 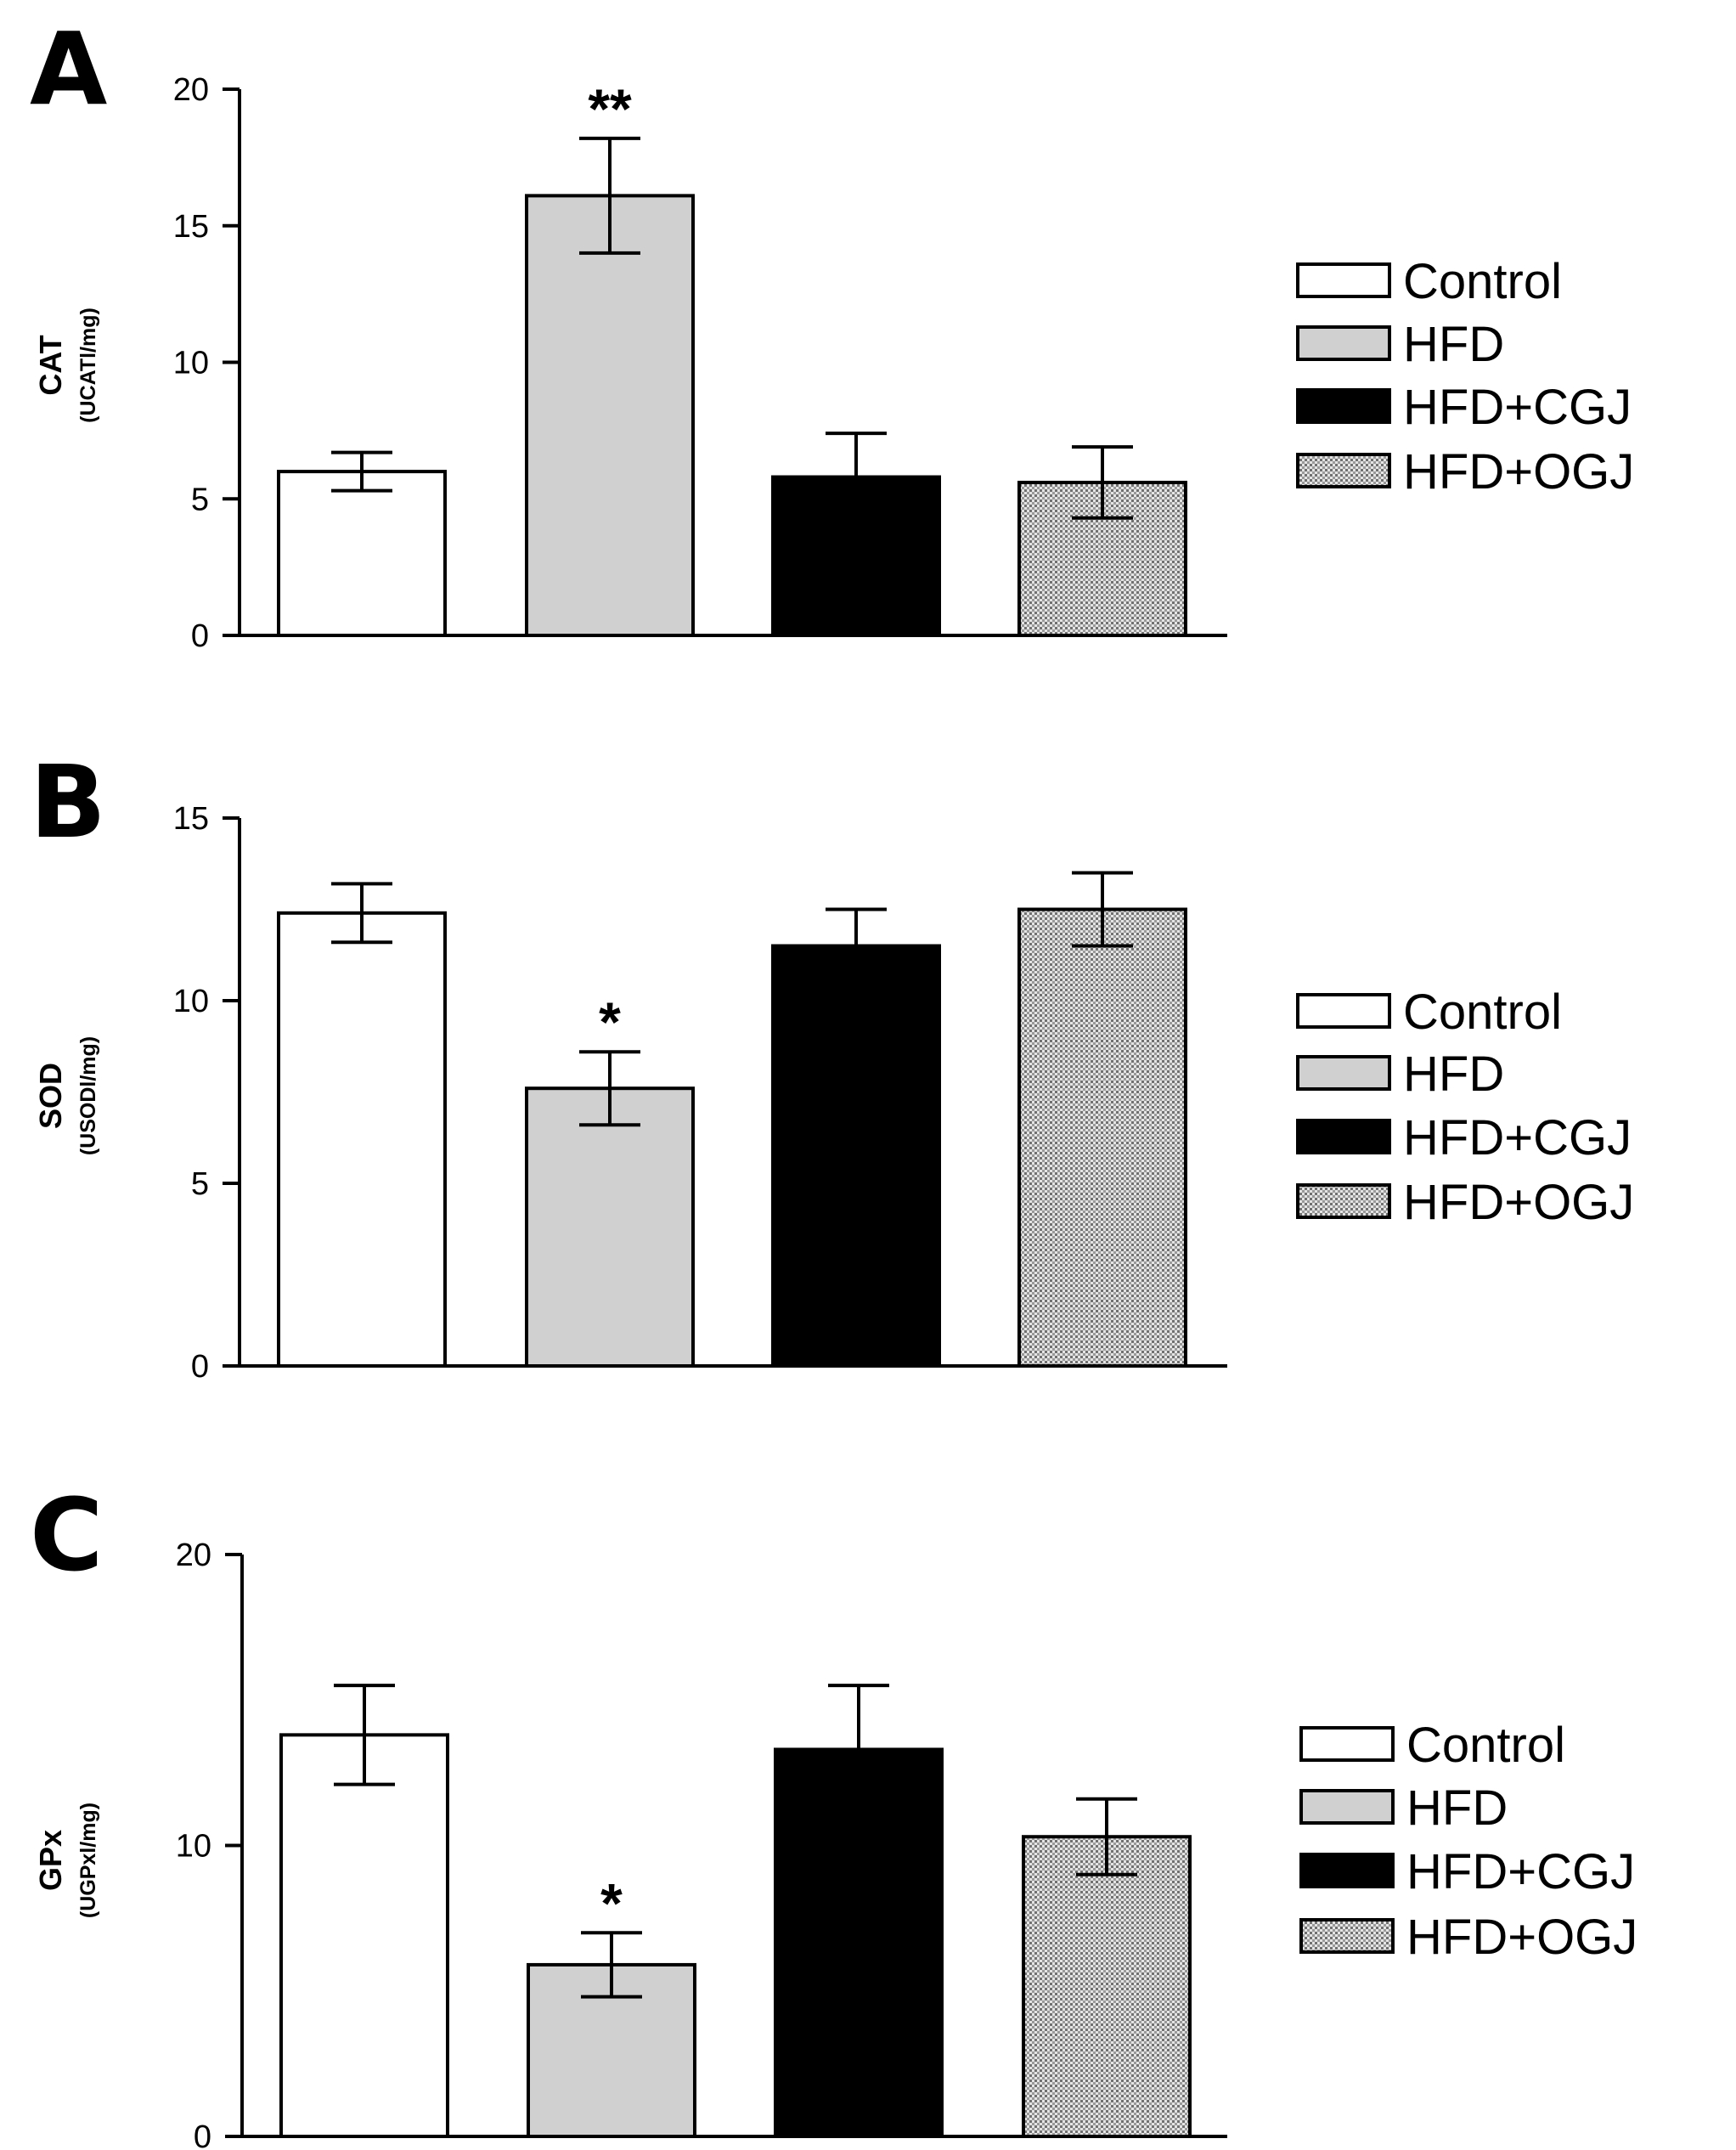 What do you see at coordinates (50, 1861) in the screenshot?
I see `y-axis-title: GPx` at bounding box center [50, 1861].